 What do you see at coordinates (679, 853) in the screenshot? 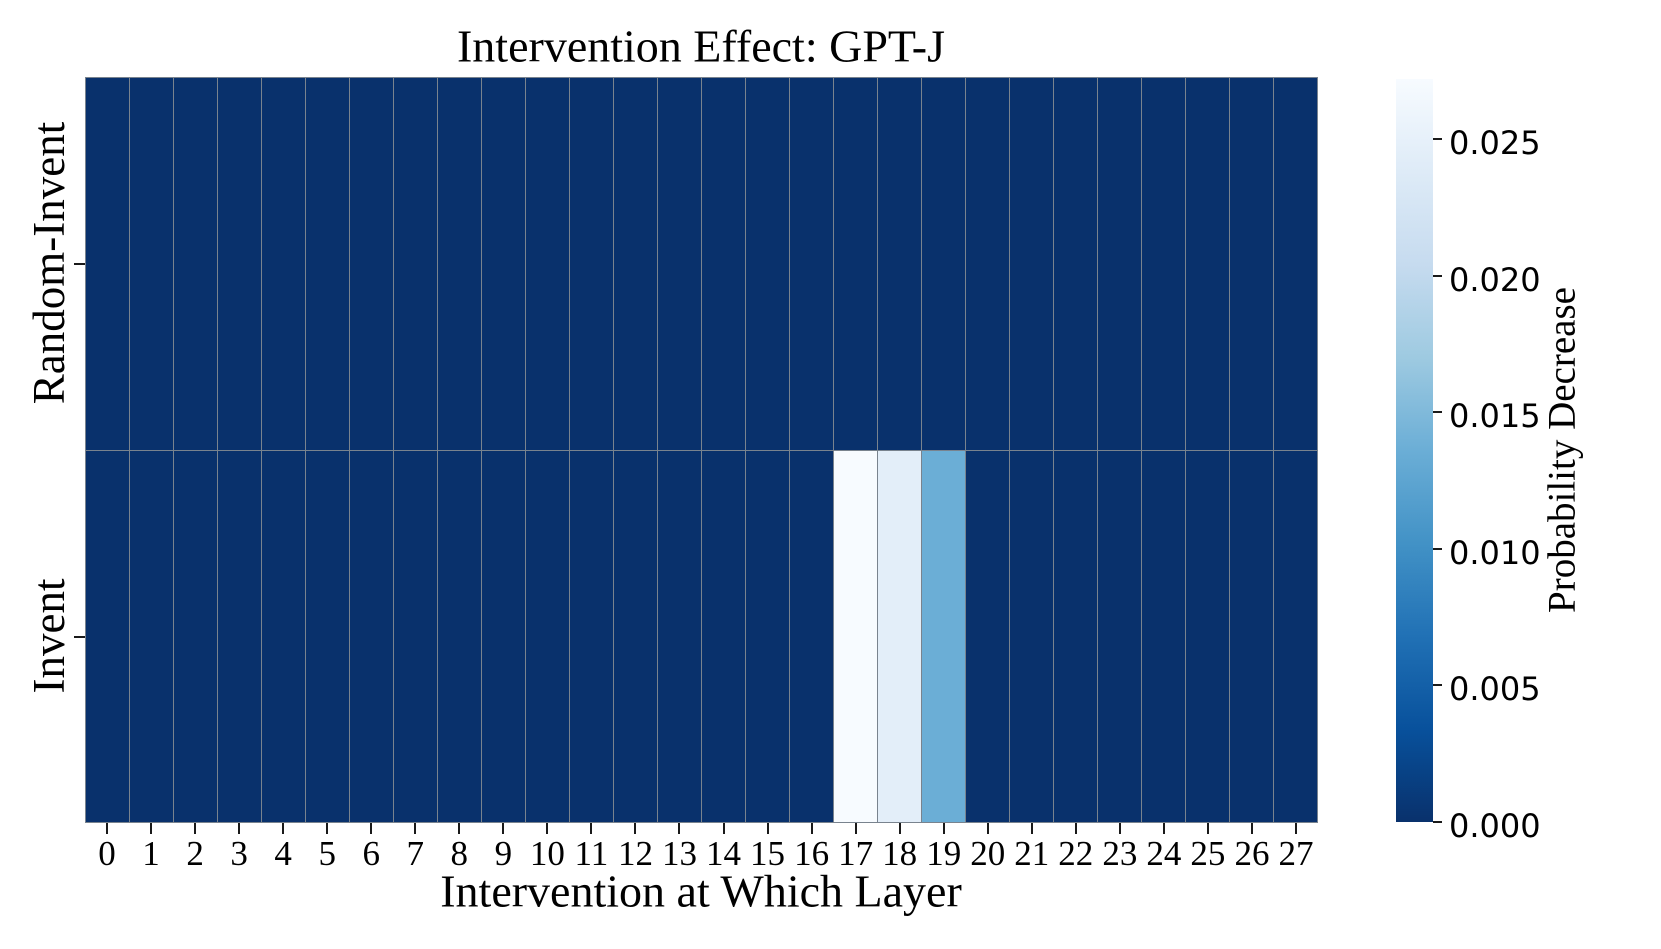
I see `x-tick-label: 13` at bounding box center [679, 853].